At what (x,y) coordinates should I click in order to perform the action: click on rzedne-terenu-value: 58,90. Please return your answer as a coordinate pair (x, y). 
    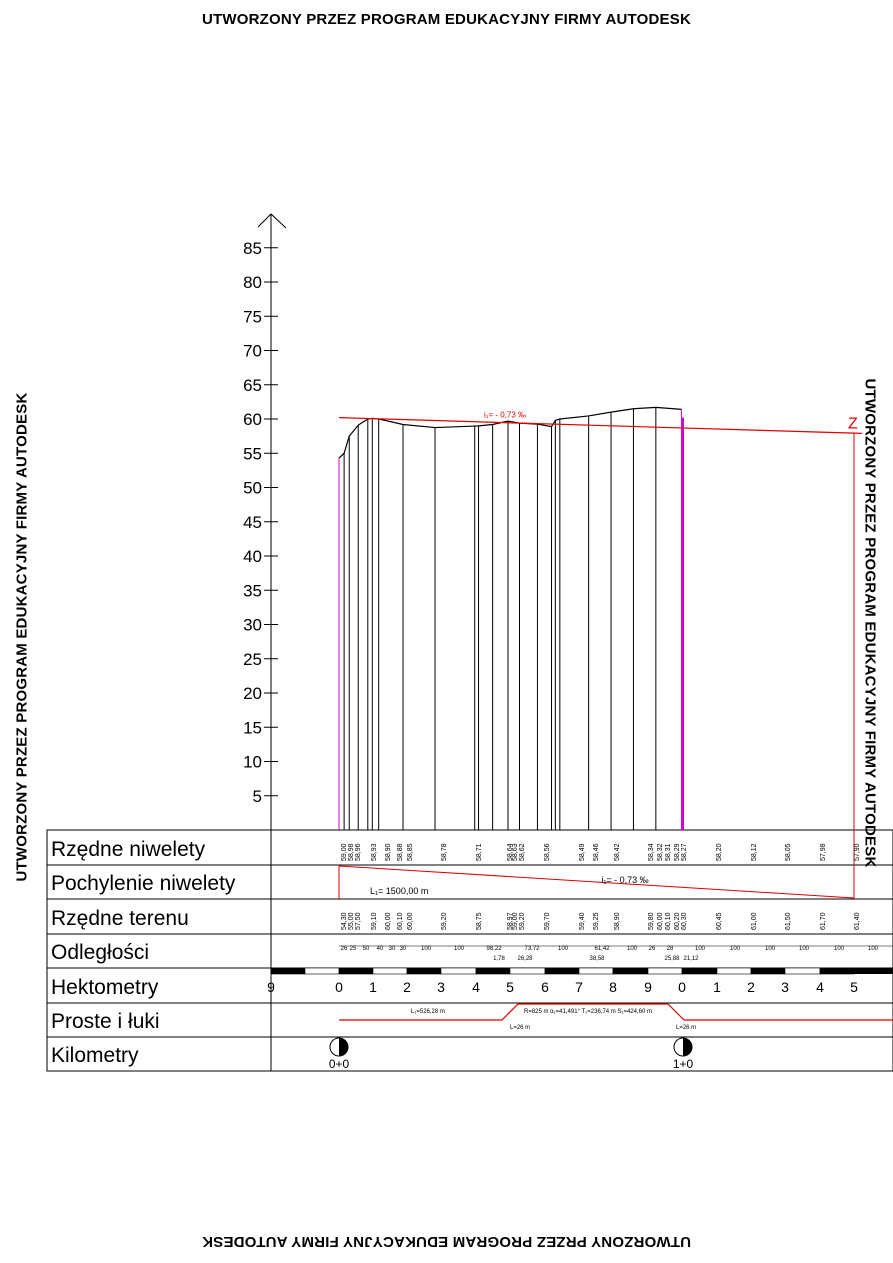
    Looking at the image, I should click on (617, 921).